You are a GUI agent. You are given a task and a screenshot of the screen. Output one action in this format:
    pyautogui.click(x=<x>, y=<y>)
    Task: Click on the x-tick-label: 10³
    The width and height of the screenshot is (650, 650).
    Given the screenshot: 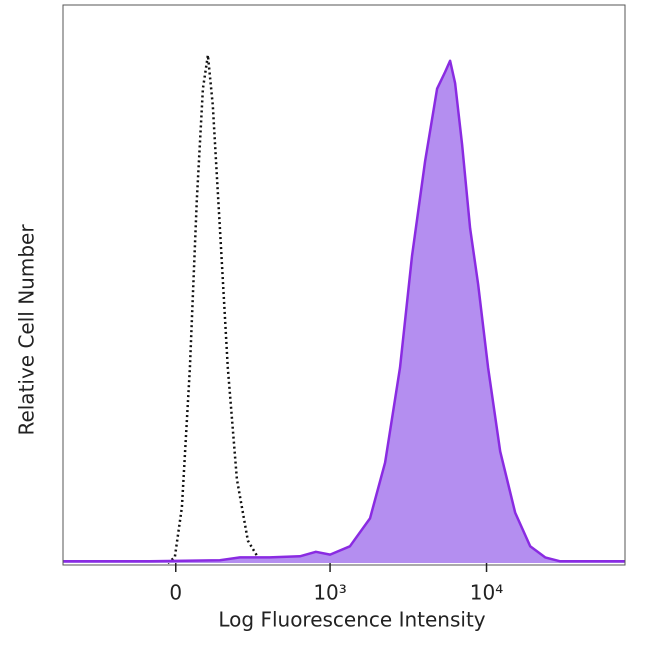 What is the action you would take?
    pyautogui.click(x=329, y=593)
    